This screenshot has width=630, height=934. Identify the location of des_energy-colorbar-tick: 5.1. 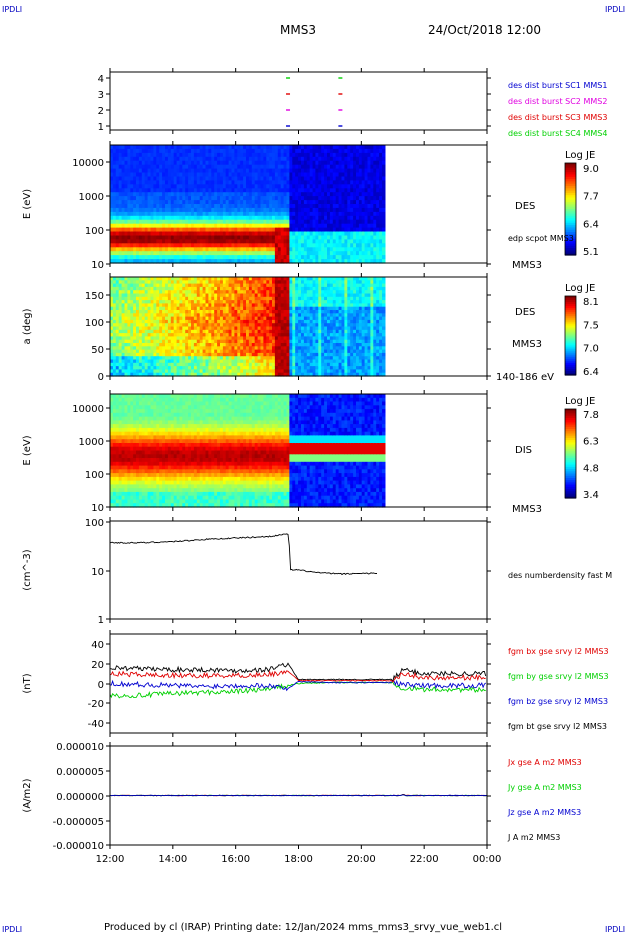
(591, 252).